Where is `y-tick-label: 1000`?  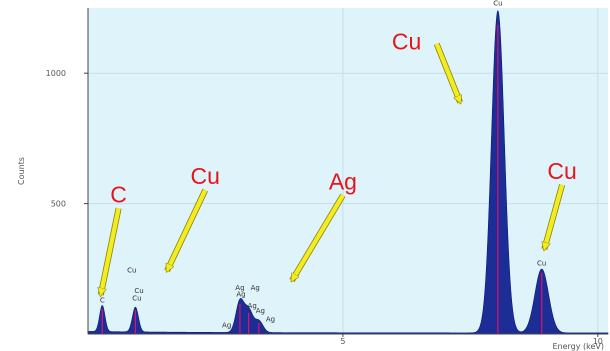
y-tick-label: 1000 is located at coordinates (56, 73).